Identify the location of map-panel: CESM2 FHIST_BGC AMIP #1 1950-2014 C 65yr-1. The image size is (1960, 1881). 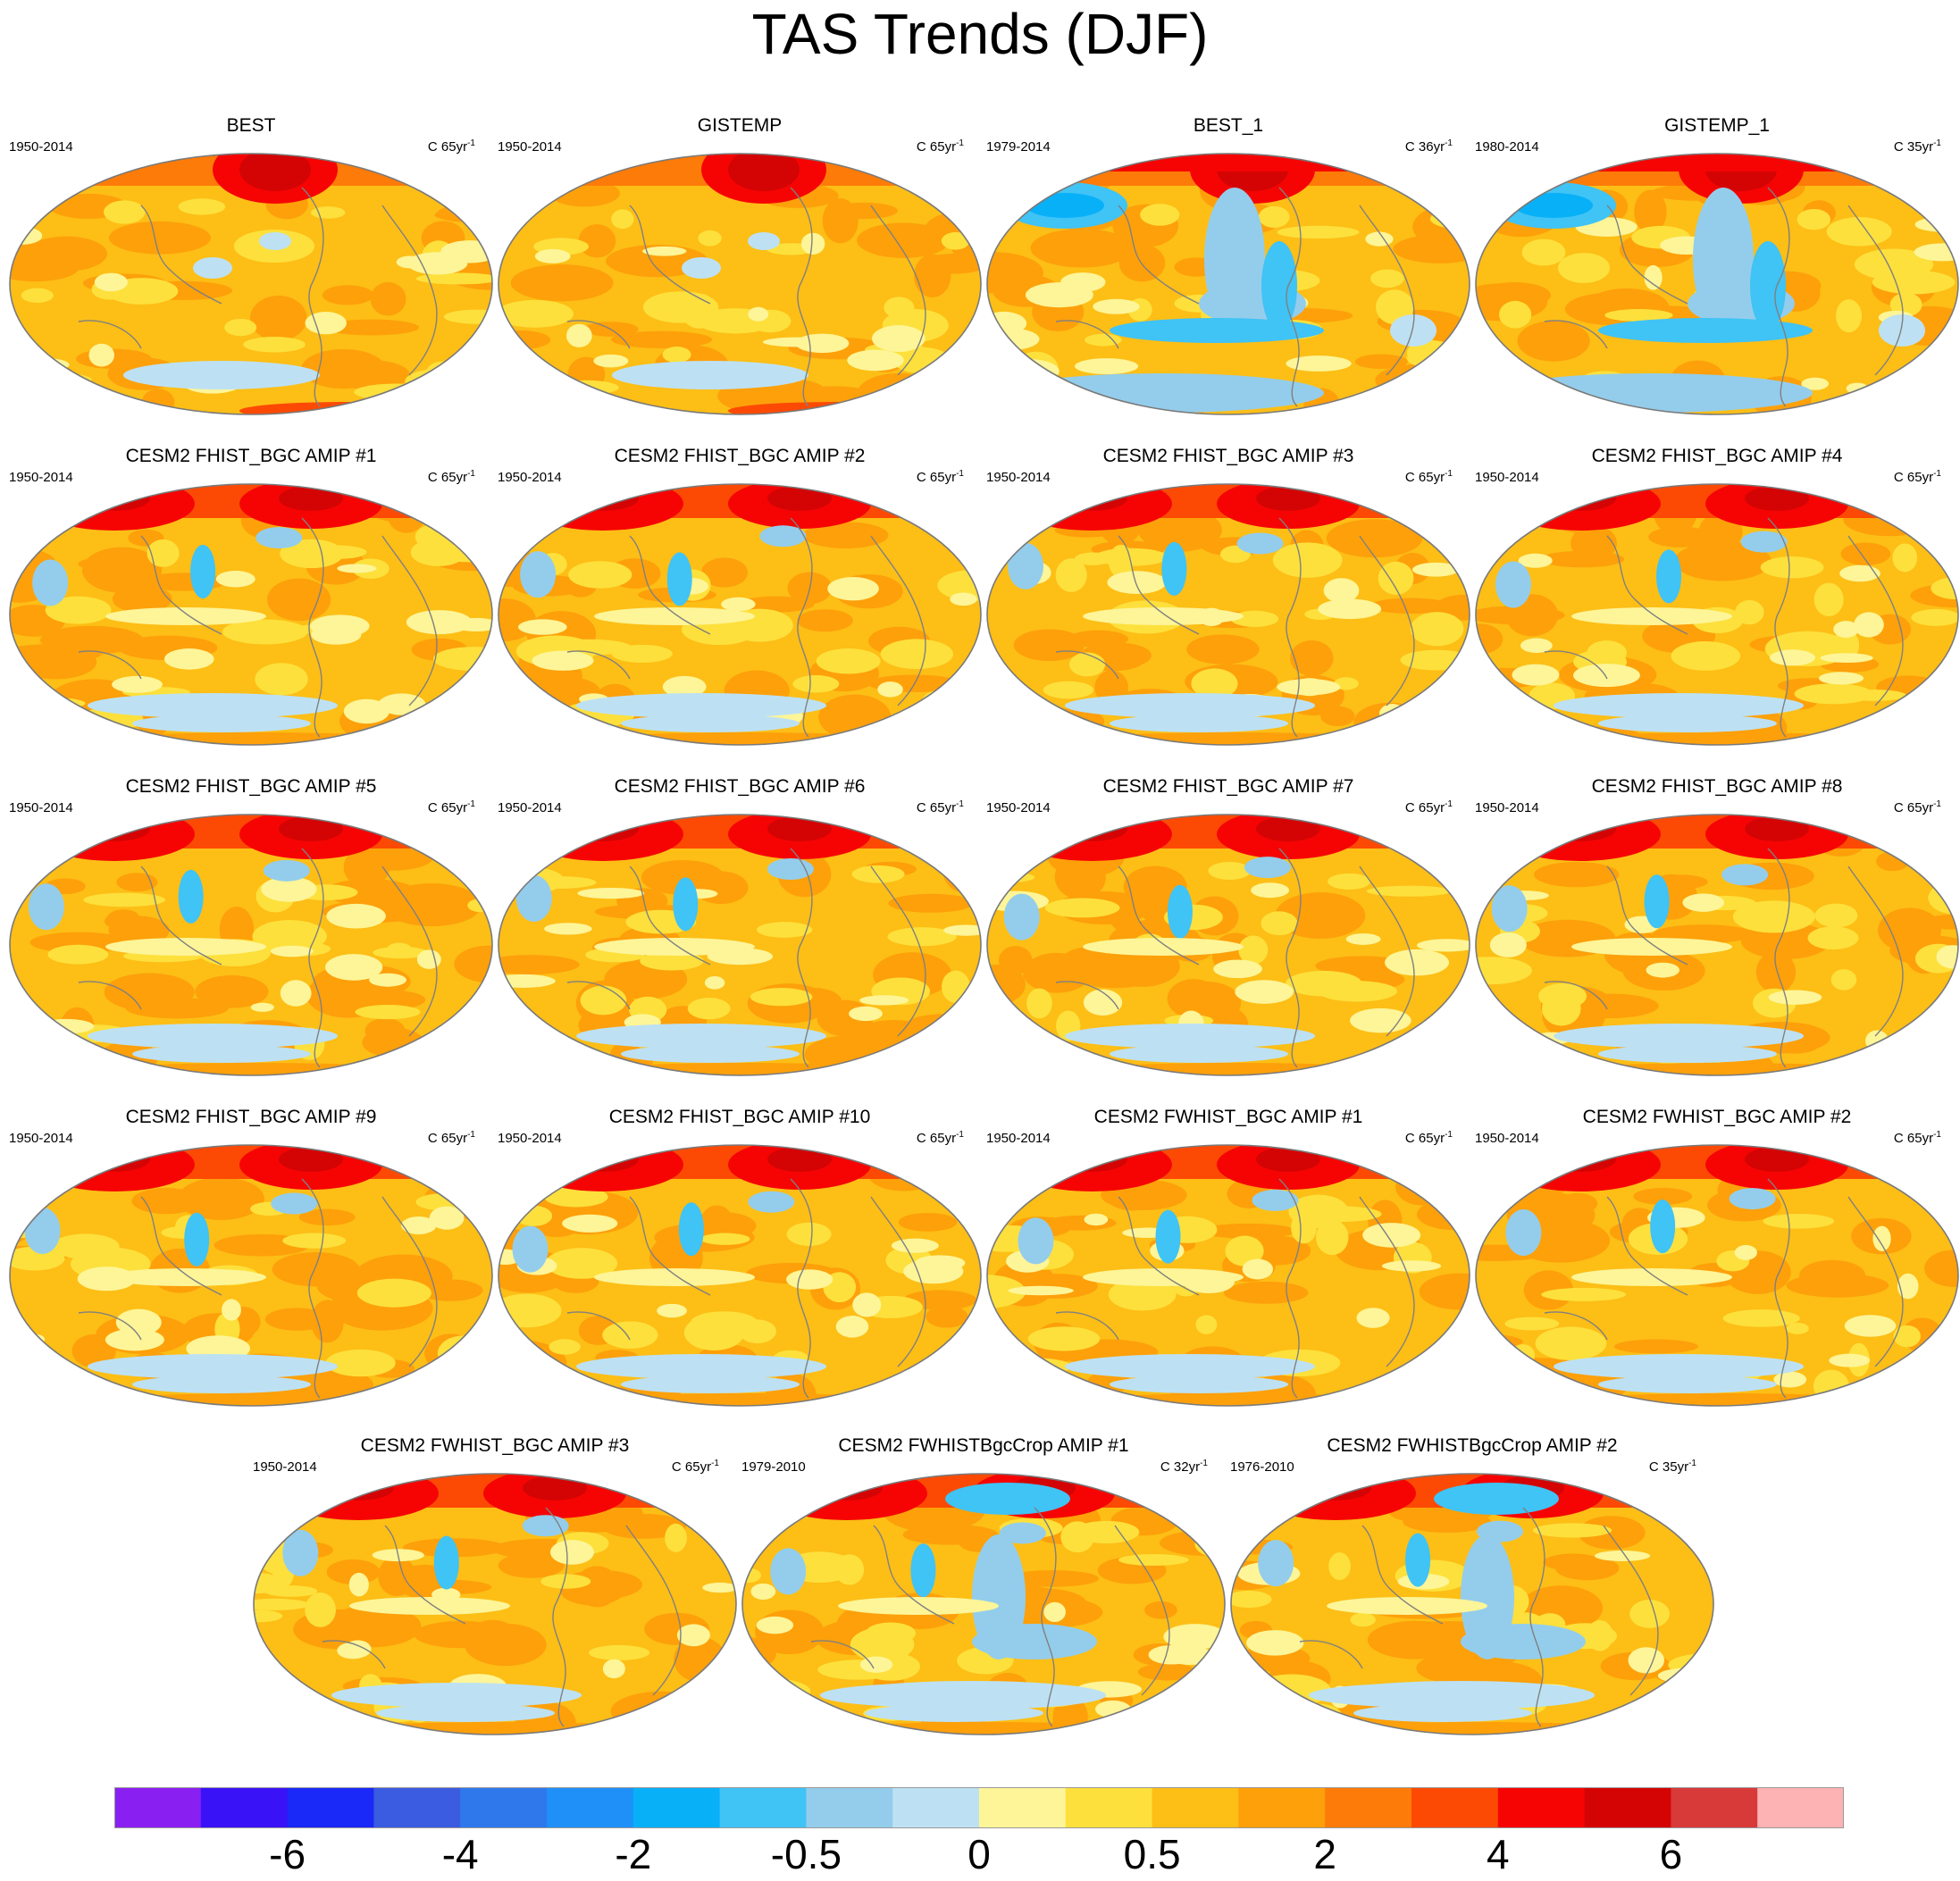
(251, 597).